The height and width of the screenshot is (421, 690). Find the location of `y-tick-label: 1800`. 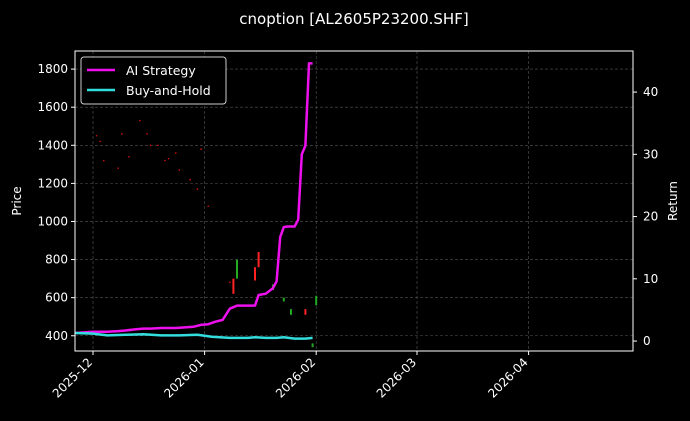

y-tick-label: 1800 is located at coordinates (52, 69).